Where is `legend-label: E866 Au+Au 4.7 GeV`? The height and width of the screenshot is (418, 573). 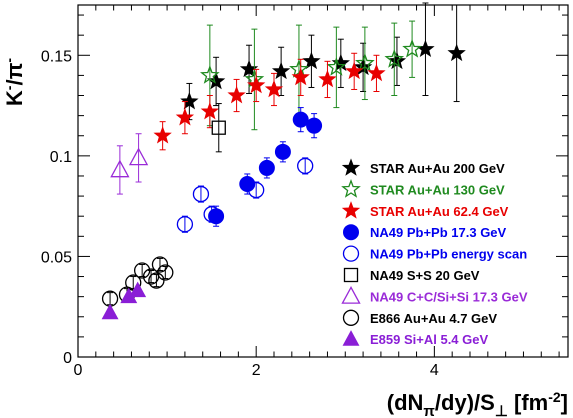 legend-label: E866 Au+Au 4.7 GeV is located at coordinates (433, 318).